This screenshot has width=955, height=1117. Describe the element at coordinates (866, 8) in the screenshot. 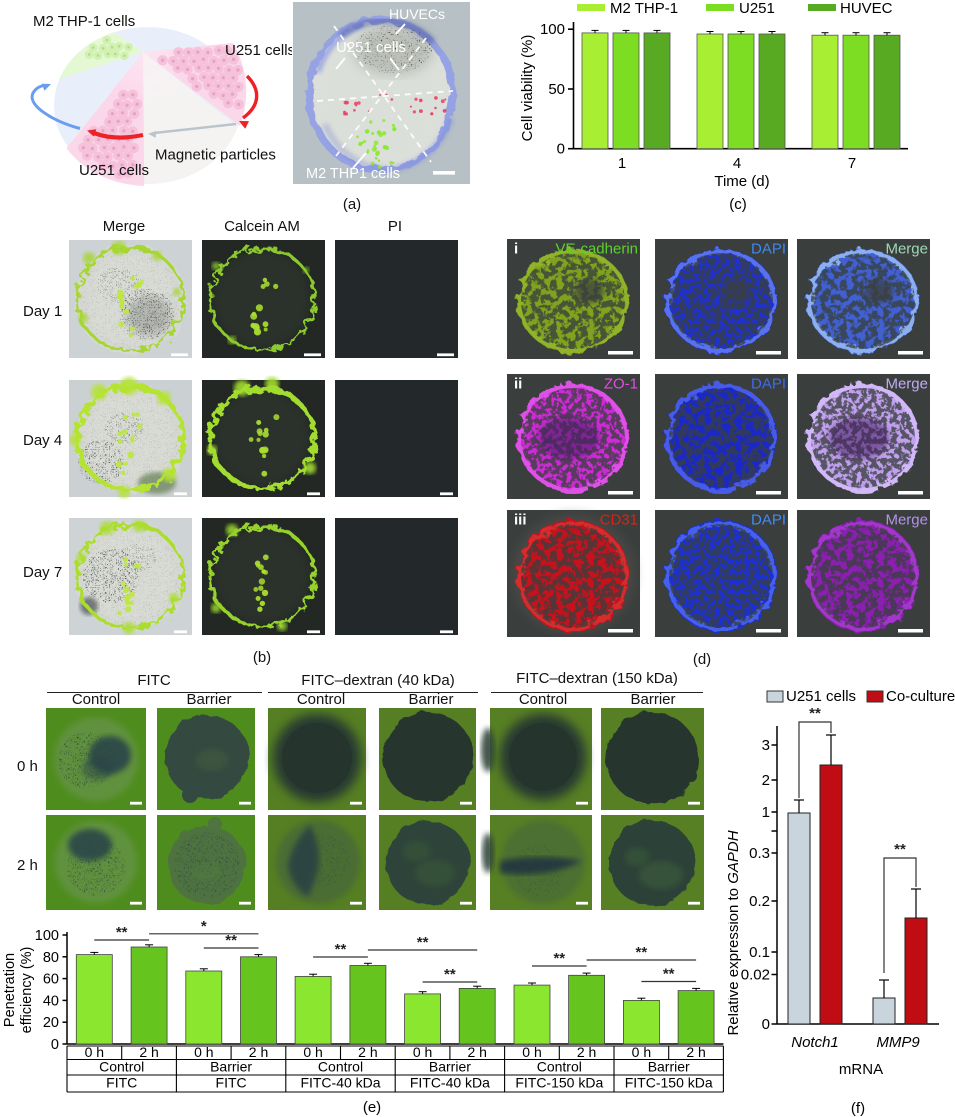

I see `svg-text: HUVEC` at that location.